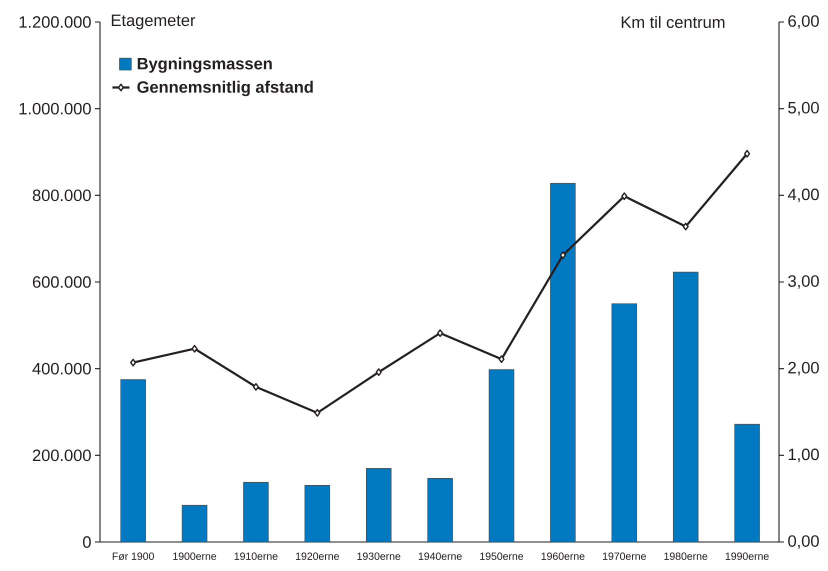 The width and height of the screenshot is (828, 571). What do you see at coordinates (225, 88) in the screenshot?
I see `legend-label: Gennemsnitlig afstand` at bounding box center [225, 88].